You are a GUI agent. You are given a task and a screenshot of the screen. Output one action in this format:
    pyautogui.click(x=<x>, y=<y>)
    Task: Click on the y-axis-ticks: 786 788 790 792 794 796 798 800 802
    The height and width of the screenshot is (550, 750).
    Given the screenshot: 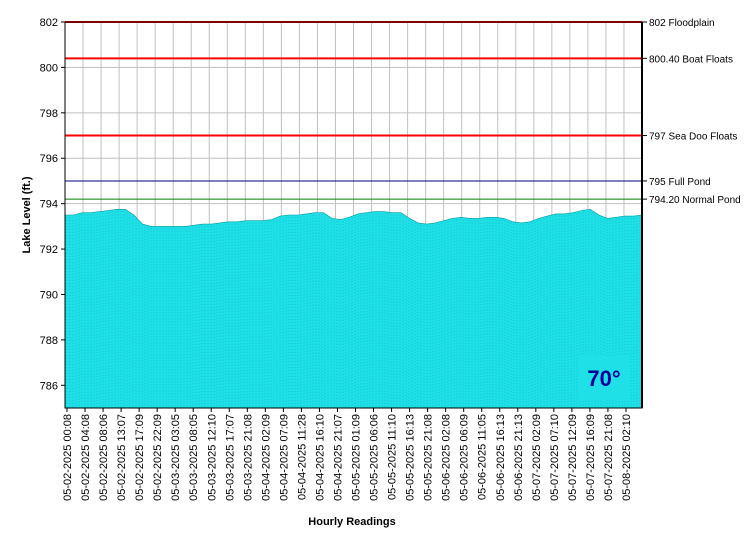 What is the action you would take?
    pyautogui.click(x=52, y=204)
    